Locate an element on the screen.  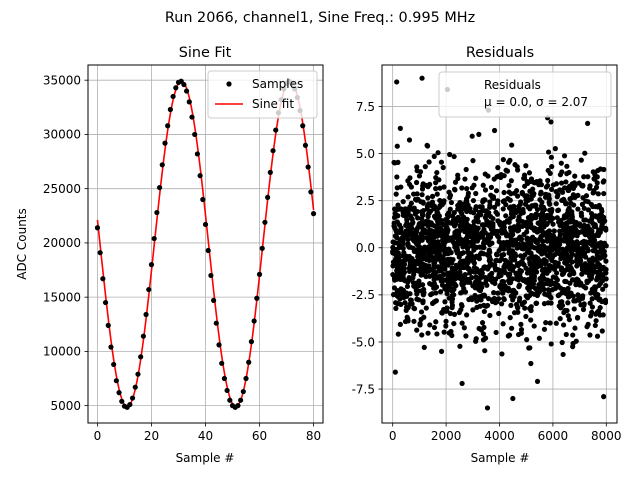
sine-fit-ytick-label: 5000 is located at coordinates (65, 406).